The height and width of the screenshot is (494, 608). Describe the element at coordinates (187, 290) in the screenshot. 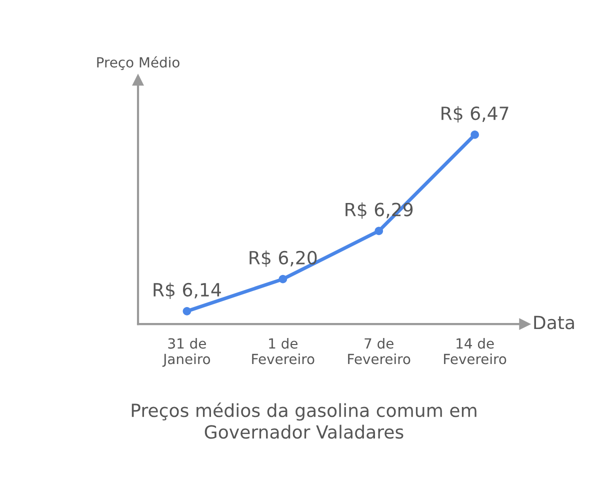

I see `data-label: R$ 6,14` at that location.